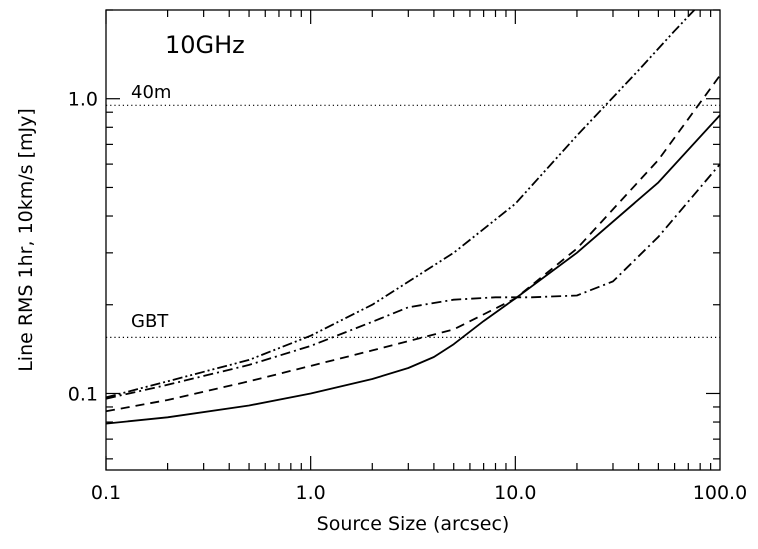 The width and height of the screenshot is (758, 549). I want to click on chart-title: 10GHz, so click(205, 45).